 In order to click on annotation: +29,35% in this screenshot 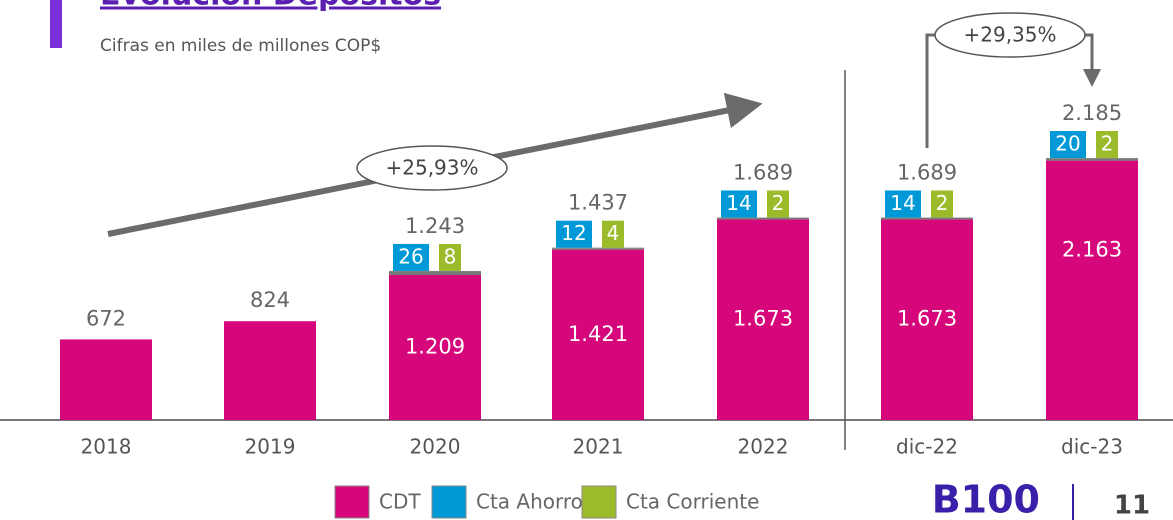, I will do `click(1009, 35)`.